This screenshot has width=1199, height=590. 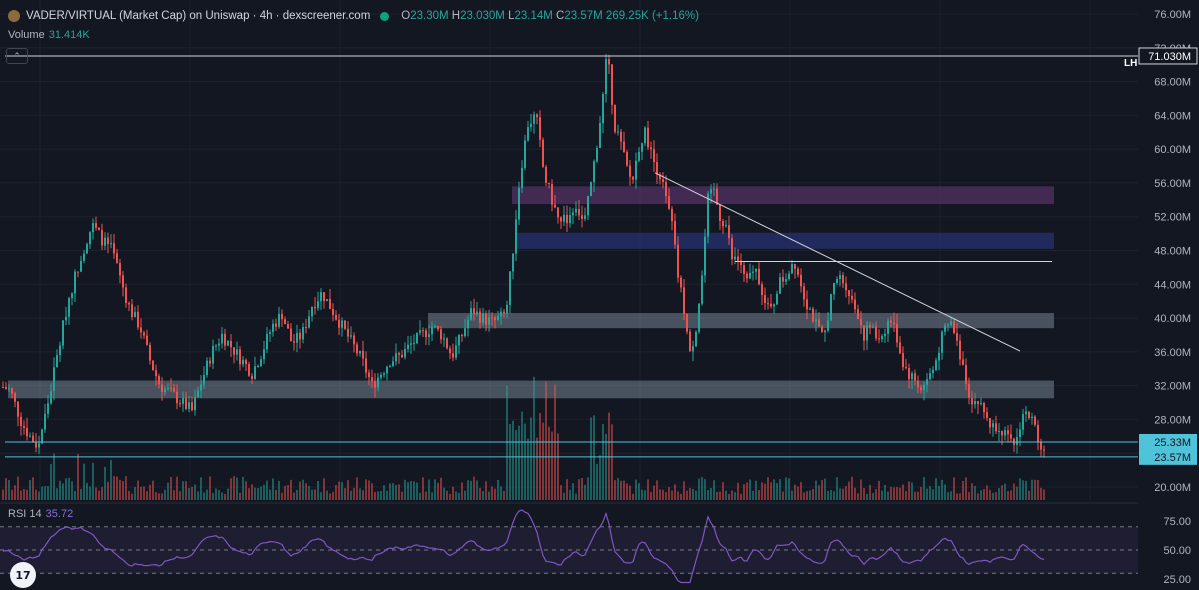 I want to click on rsi-tick-label: 50.00, so click(x=1177, y=551).